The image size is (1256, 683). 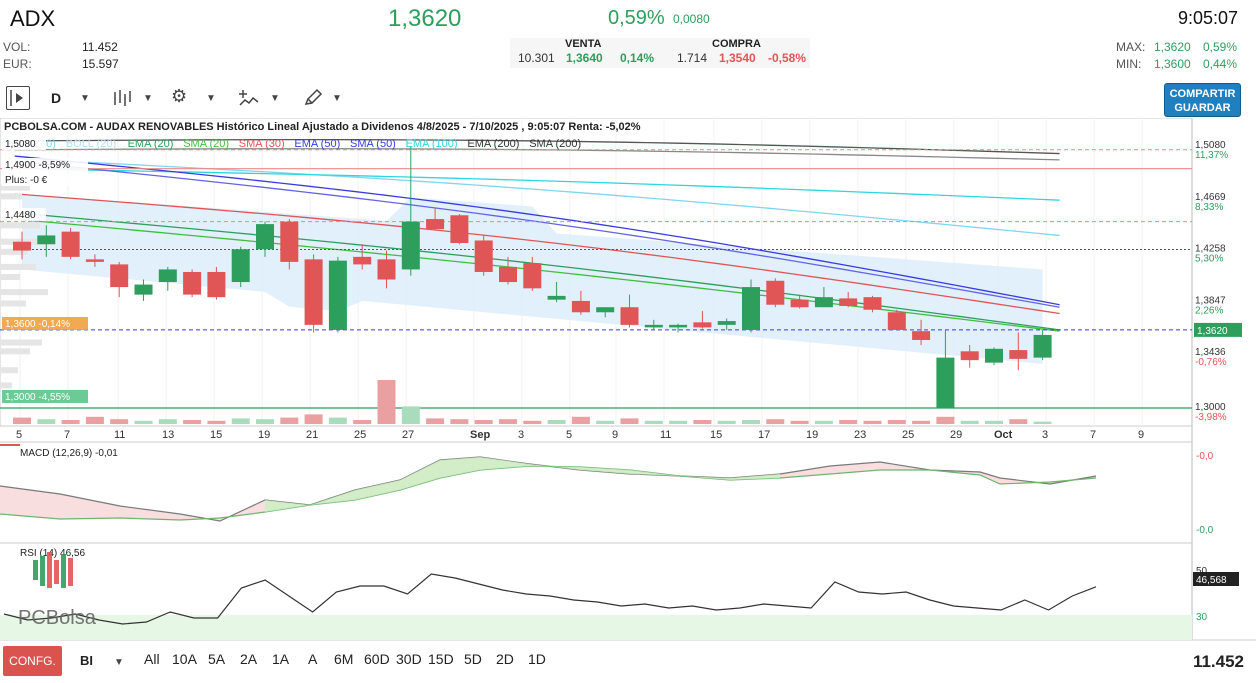 What do you see at coordinates (522, 484) in the screenshot?
I see `macd-fill-positive` at bounding box center [522, 484].